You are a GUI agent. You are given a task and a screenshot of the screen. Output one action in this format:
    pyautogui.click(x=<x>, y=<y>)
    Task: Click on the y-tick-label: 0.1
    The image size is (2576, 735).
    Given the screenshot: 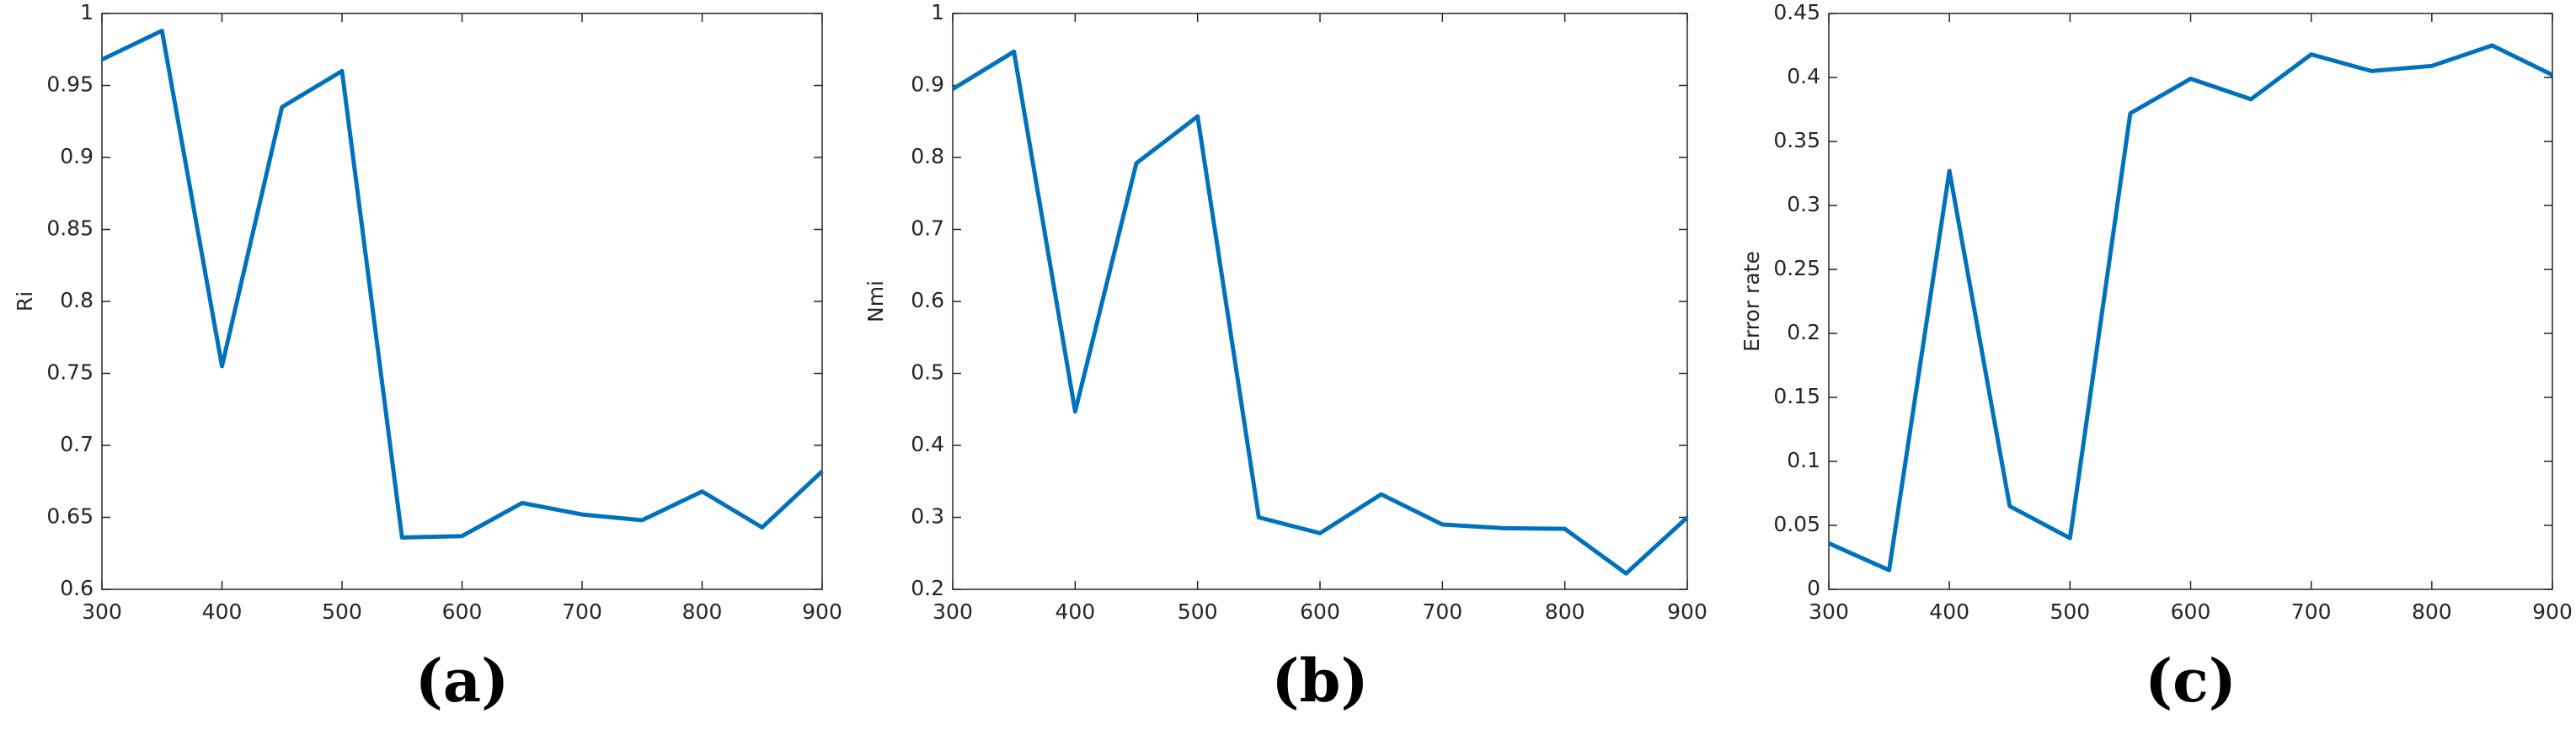 What is the action you would take?
    pyautogui.click(x=1803, y=460)
    